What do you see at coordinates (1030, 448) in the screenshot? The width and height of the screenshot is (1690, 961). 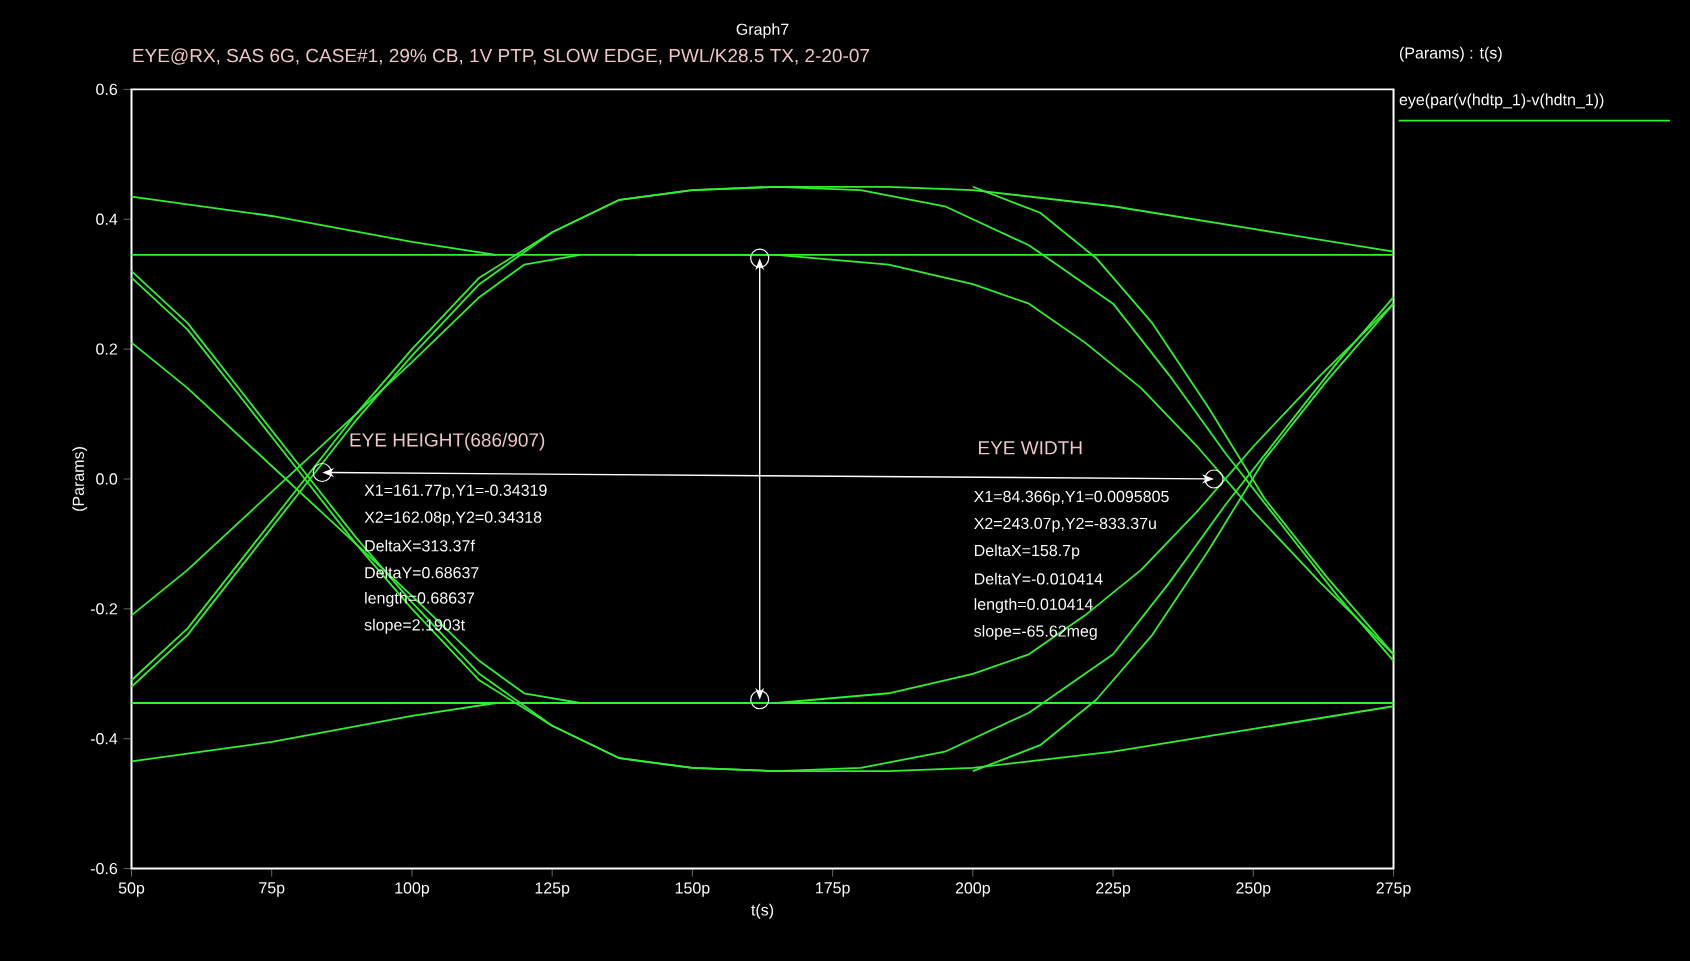 I see `annotation: EYE WIDTH` at bounding box center [1030, 448].